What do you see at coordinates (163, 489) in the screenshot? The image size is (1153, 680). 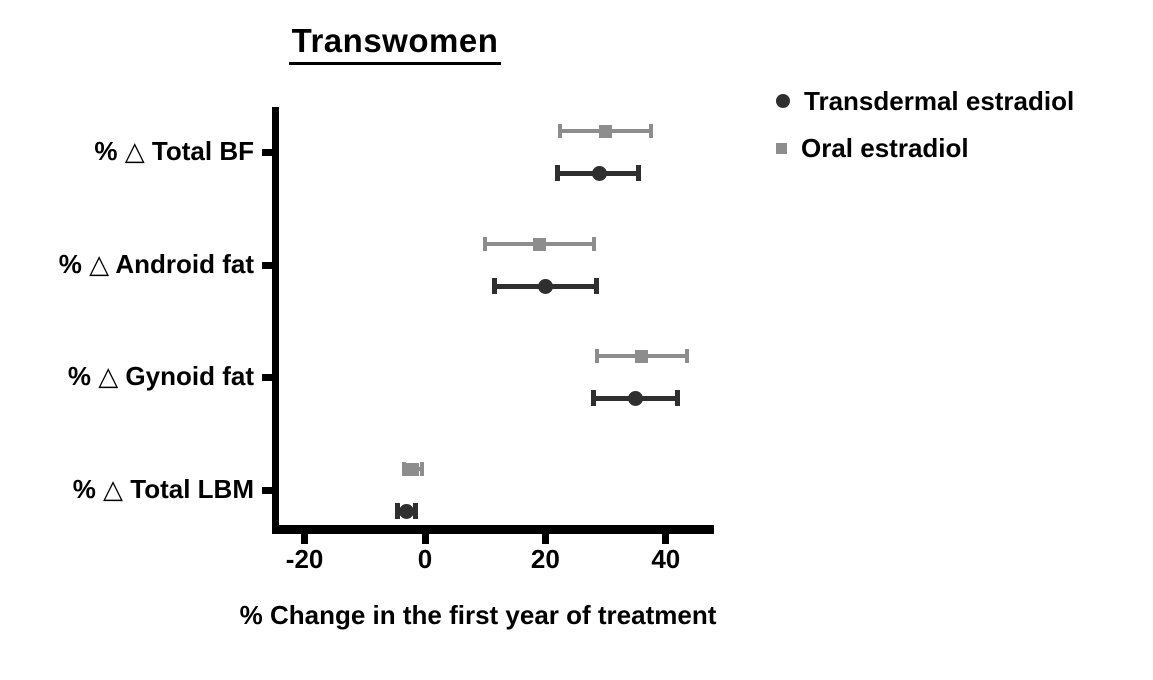 I see `y-category-label: % △ Total LBM` at bounding box center [163, 489].